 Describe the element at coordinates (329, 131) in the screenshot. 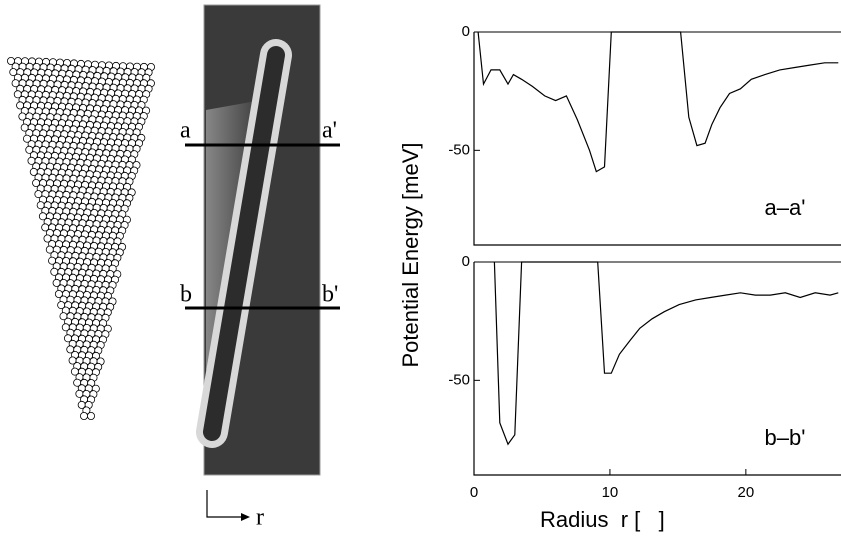

I see `cut-label: a'` at that location.